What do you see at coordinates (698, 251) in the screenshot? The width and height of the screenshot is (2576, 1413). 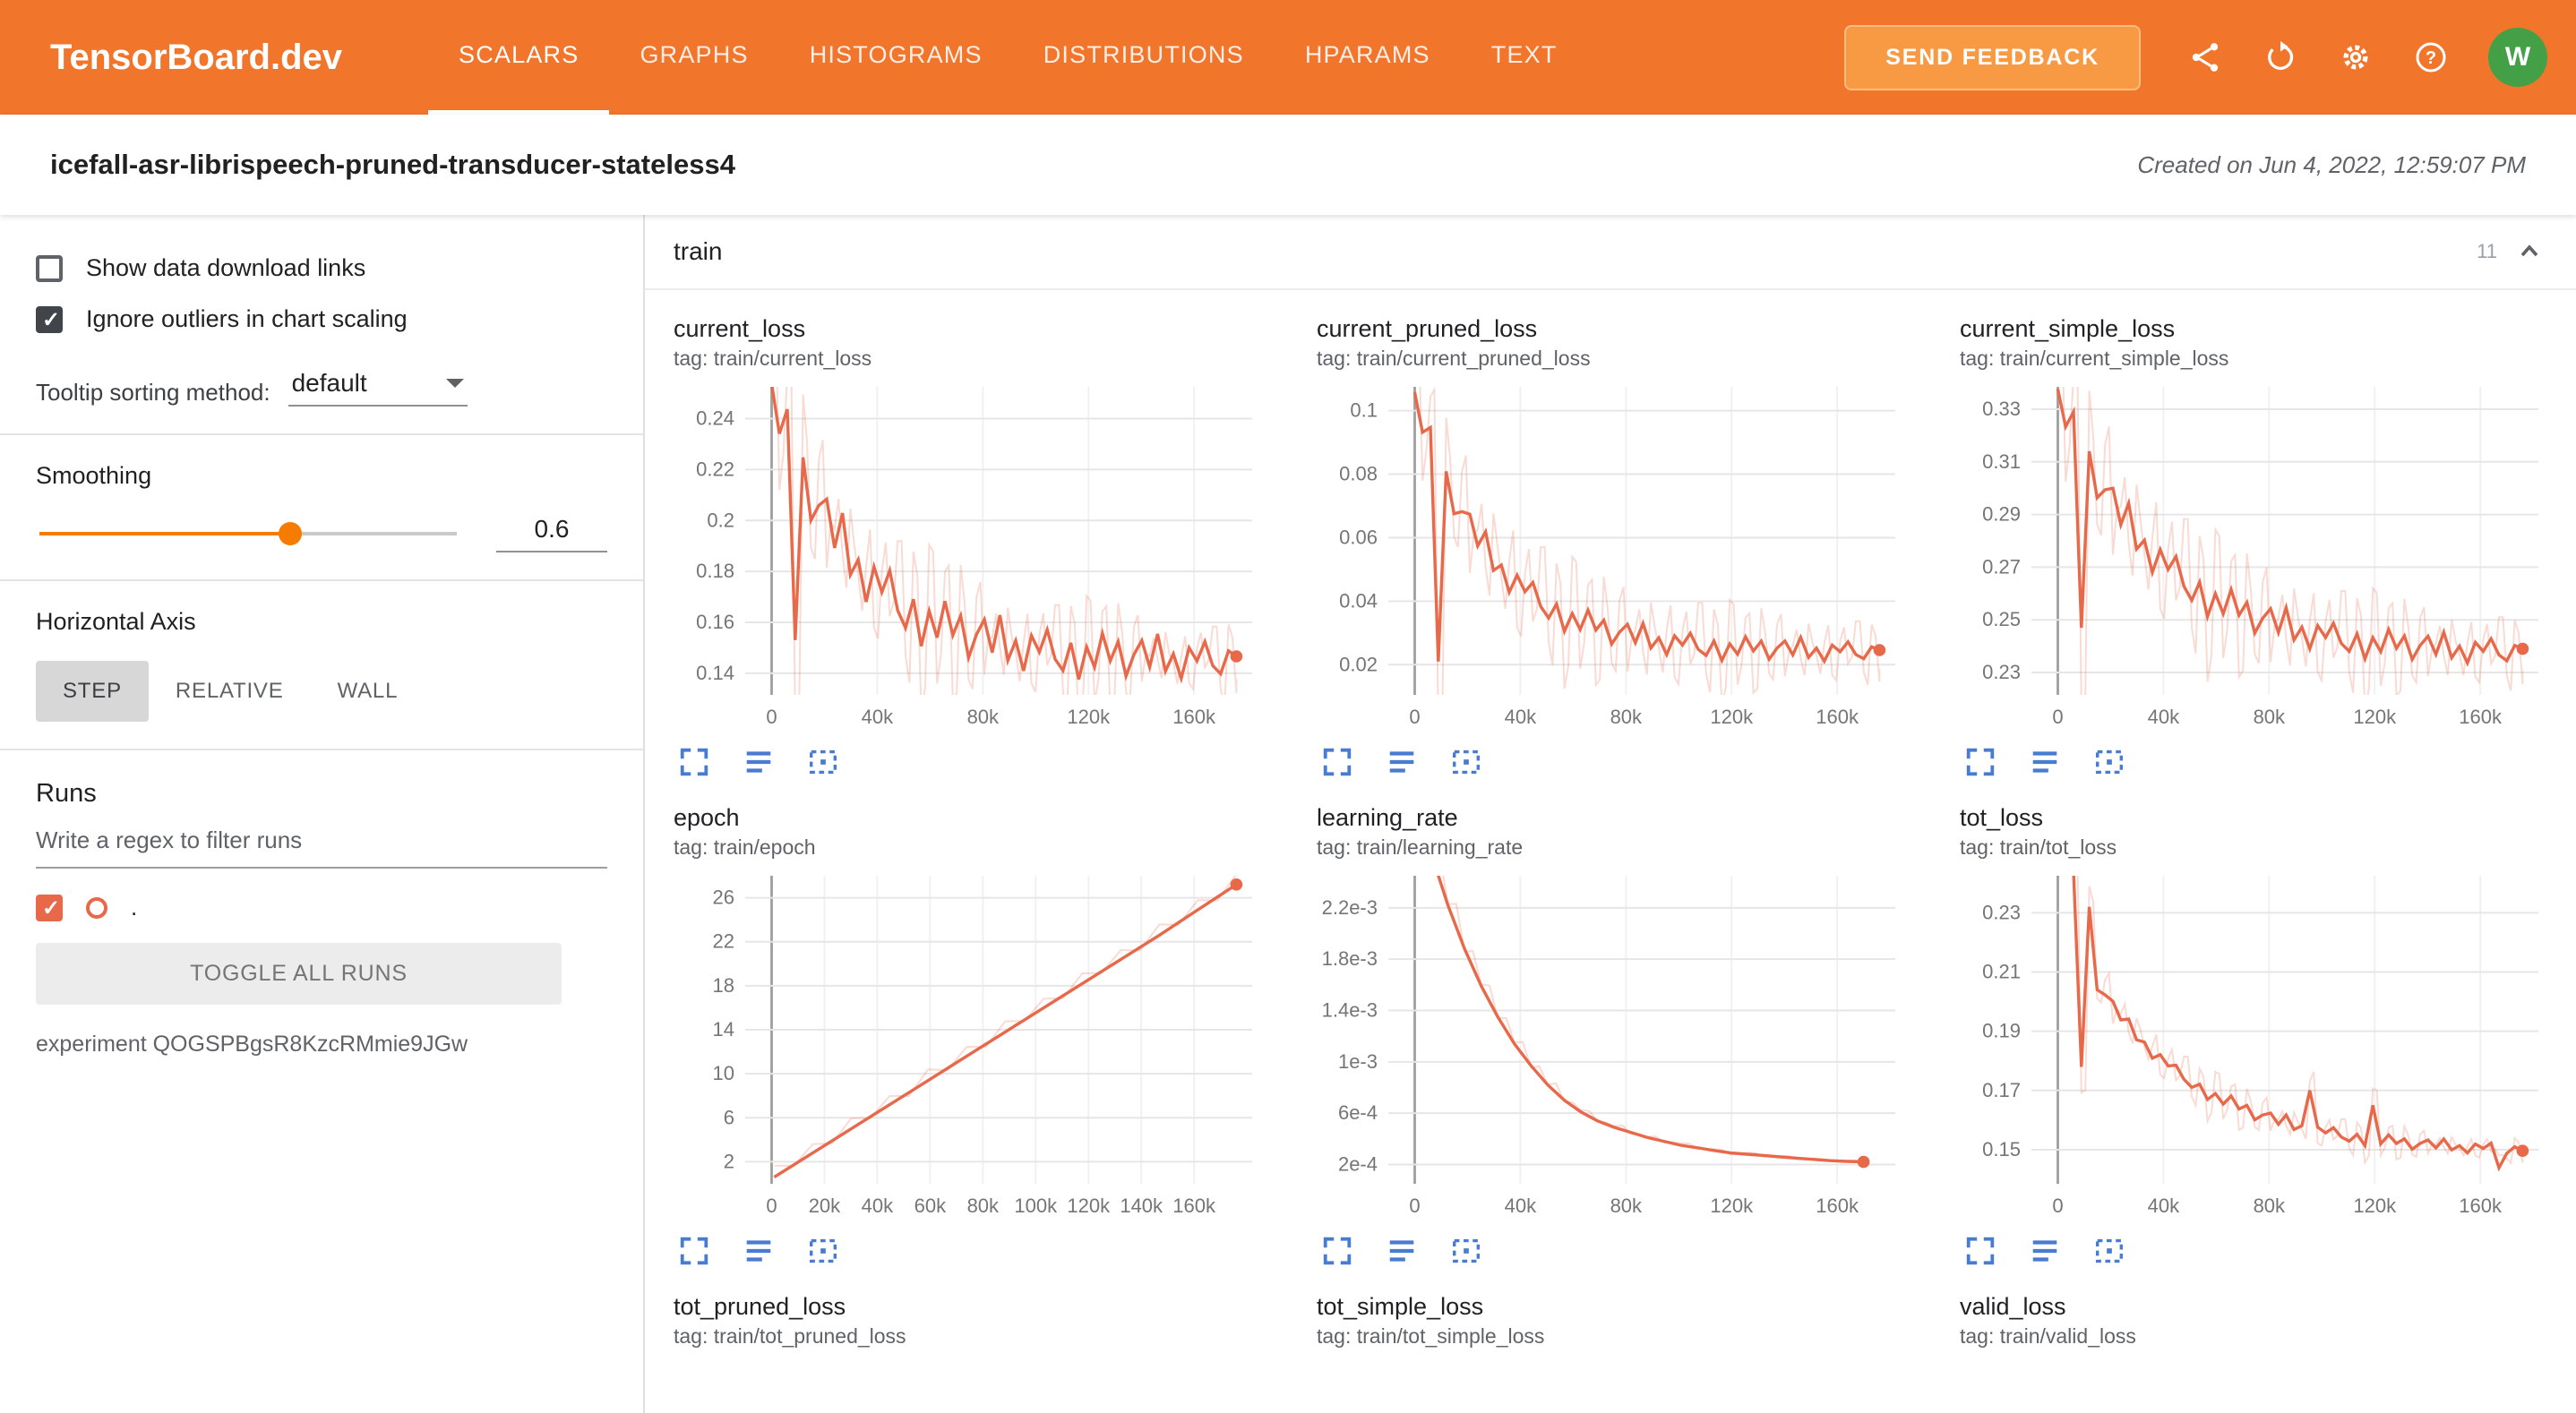 I see `train-section-title: train` at bounding box center [698, 251].